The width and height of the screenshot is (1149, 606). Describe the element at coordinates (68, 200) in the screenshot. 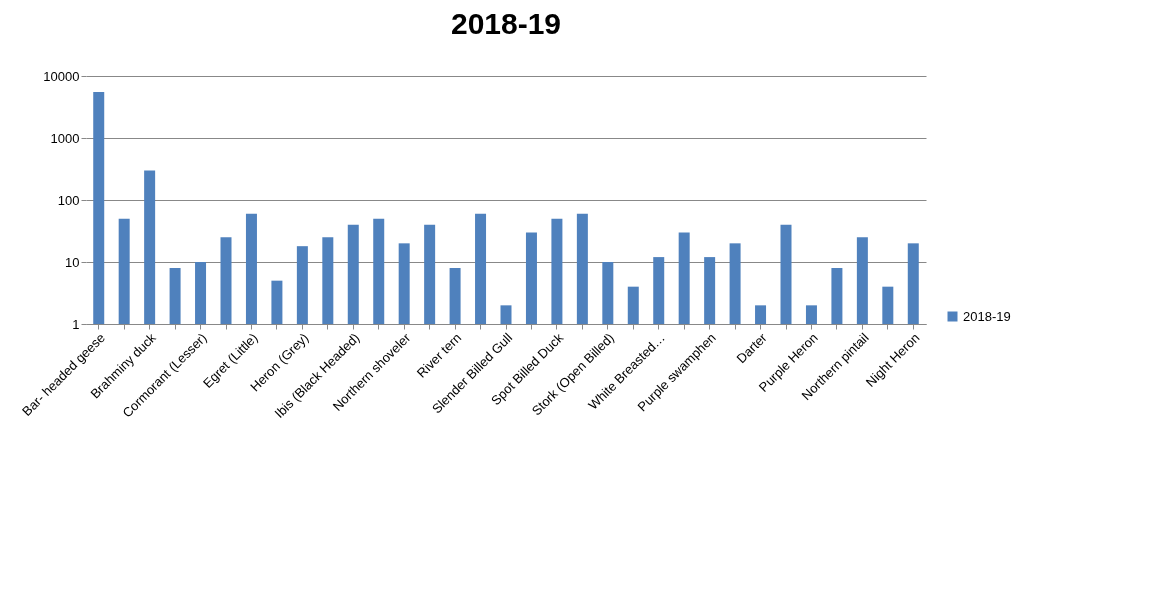

I see `y-tick-label: 100` at that location.